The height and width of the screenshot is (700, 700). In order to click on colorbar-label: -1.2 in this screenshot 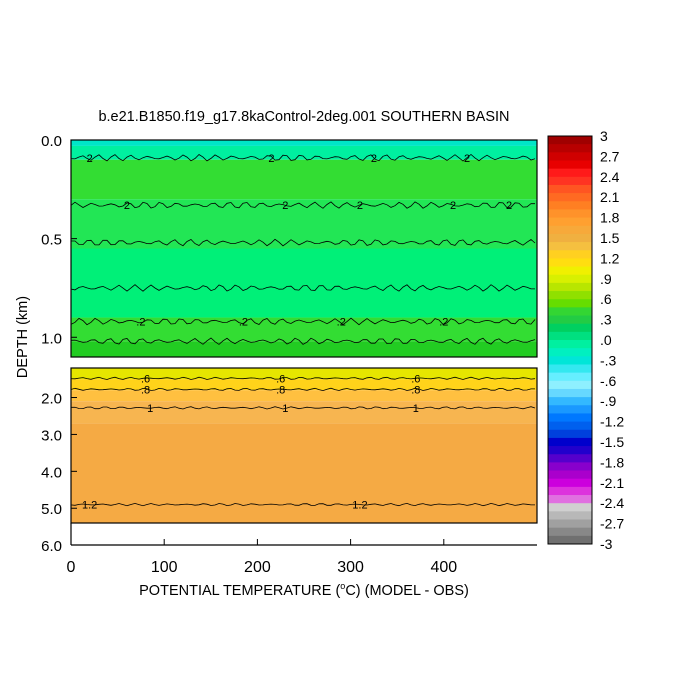, I will do `click(612, 422)`.